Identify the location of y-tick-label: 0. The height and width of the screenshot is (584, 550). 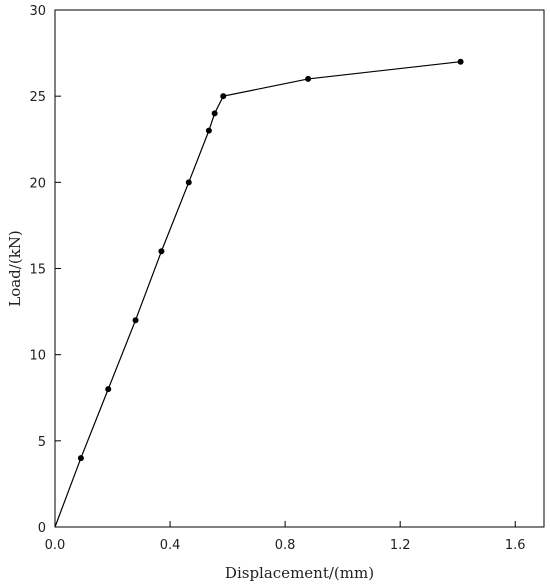
(42, 528).